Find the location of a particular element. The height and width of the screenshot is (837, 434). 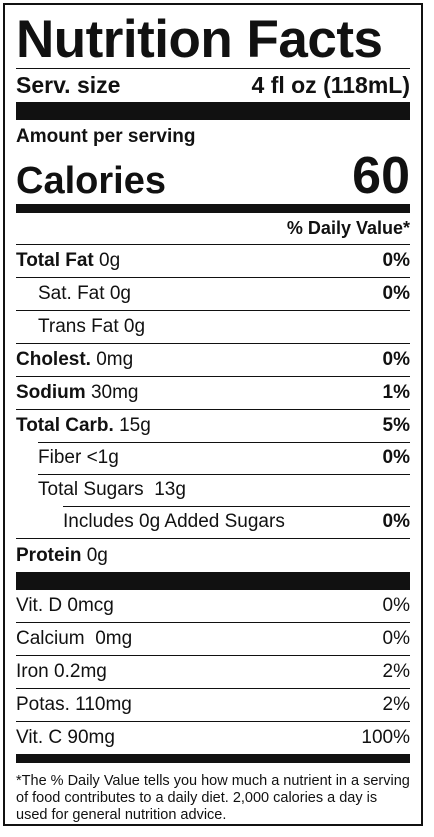

nutrient-label: Fiber <1g is located at coordinates (78, 457).